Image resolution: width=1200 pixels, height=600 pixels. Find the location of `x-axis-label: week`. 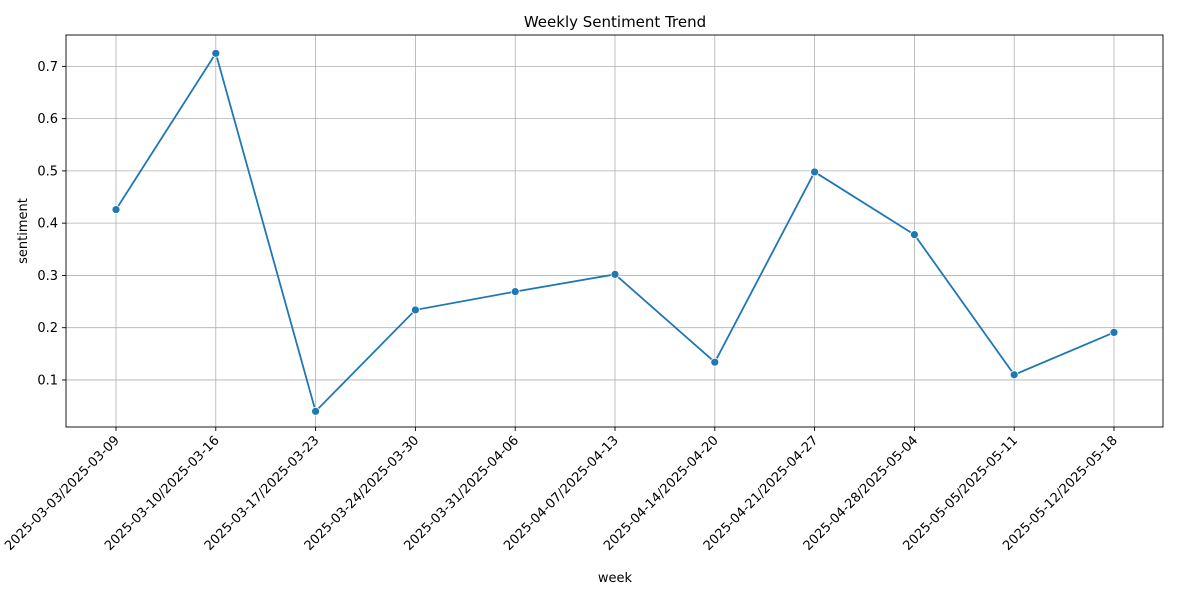

x-axis-label: week is located at coordinates (615, 578).